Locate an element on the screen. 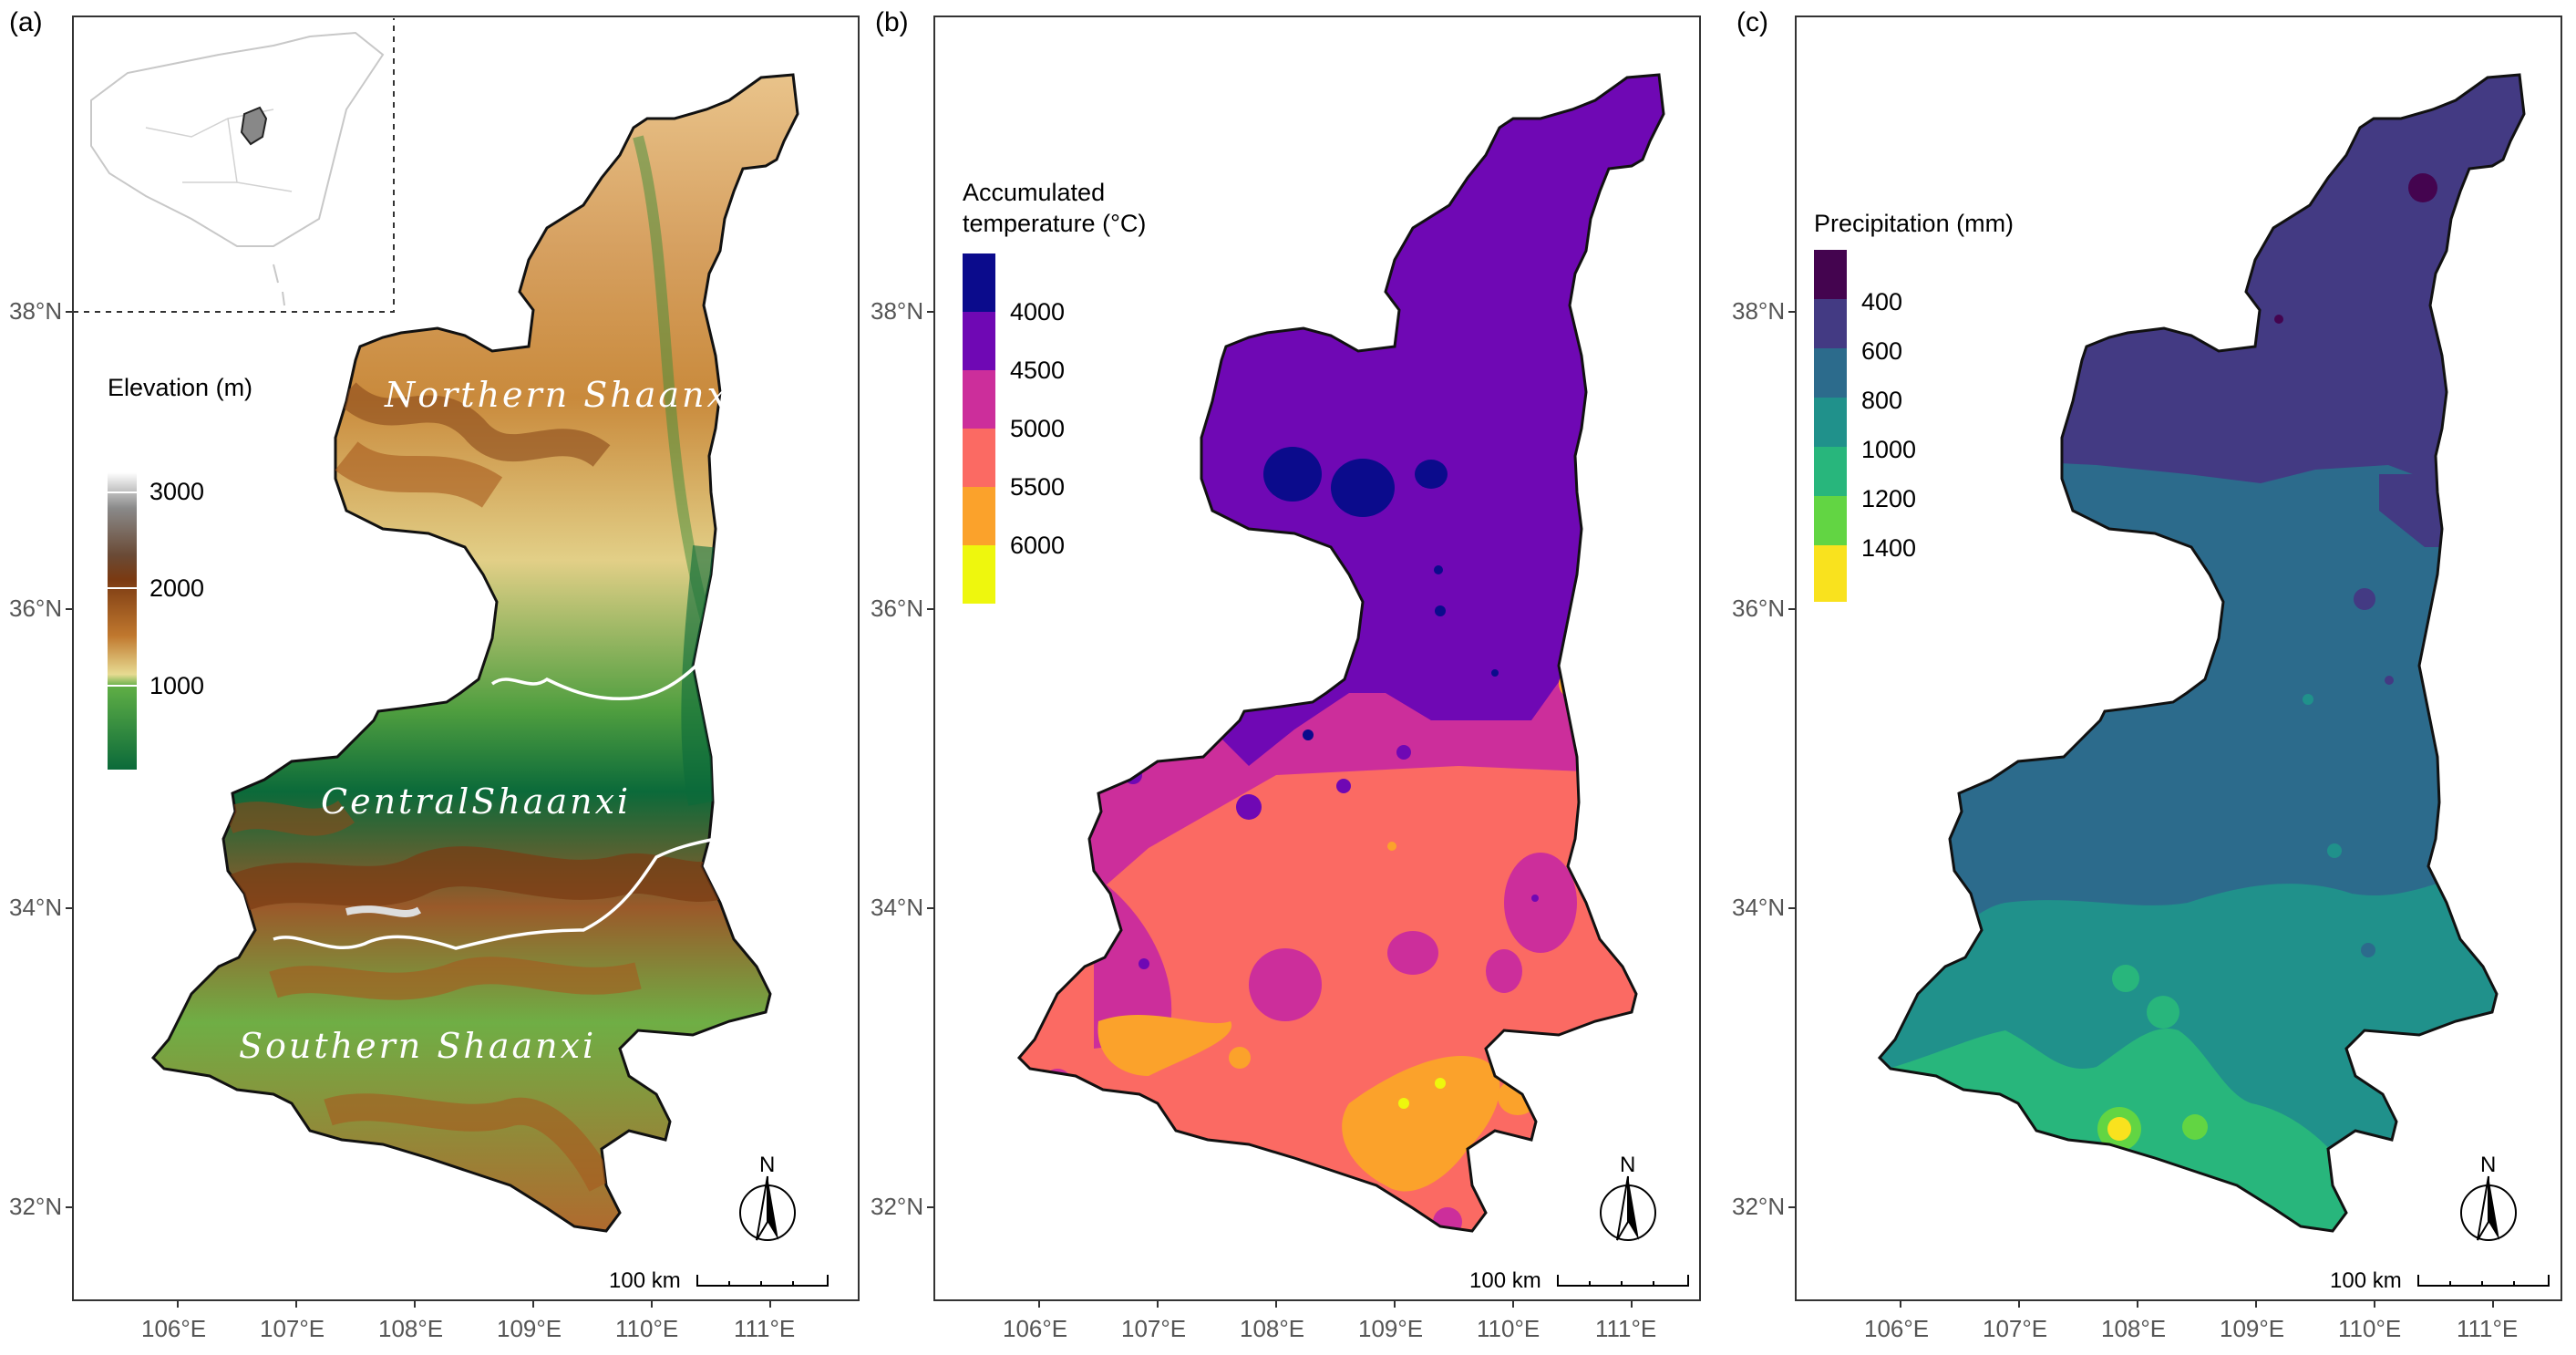  x-tick-108-b: 108°E is located at coordinates (1272, 1329).